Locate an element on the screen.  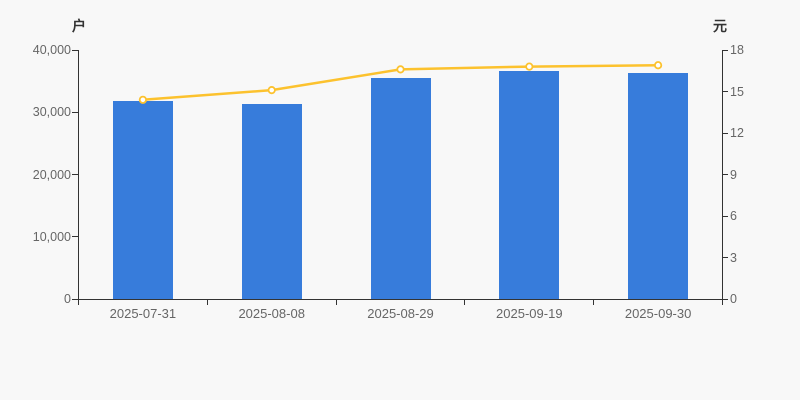
x-axis-category-label: 2025-08-08 is located at coordinates (271, 313).